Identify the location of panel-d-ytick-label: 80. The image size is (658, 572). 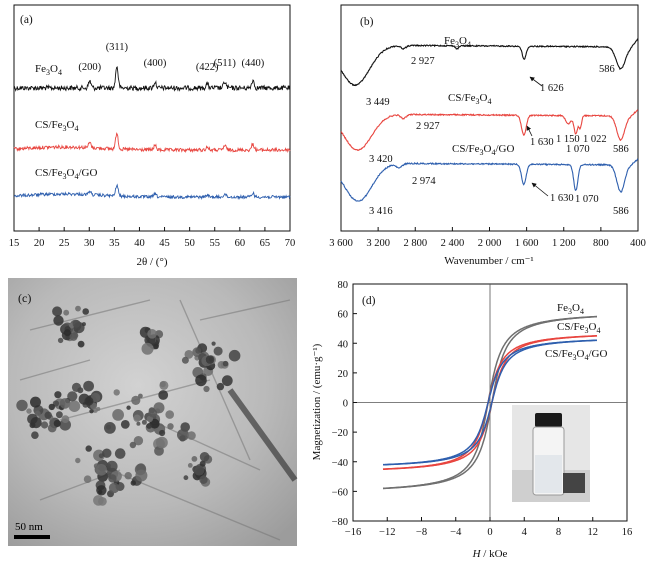
(343, 285).